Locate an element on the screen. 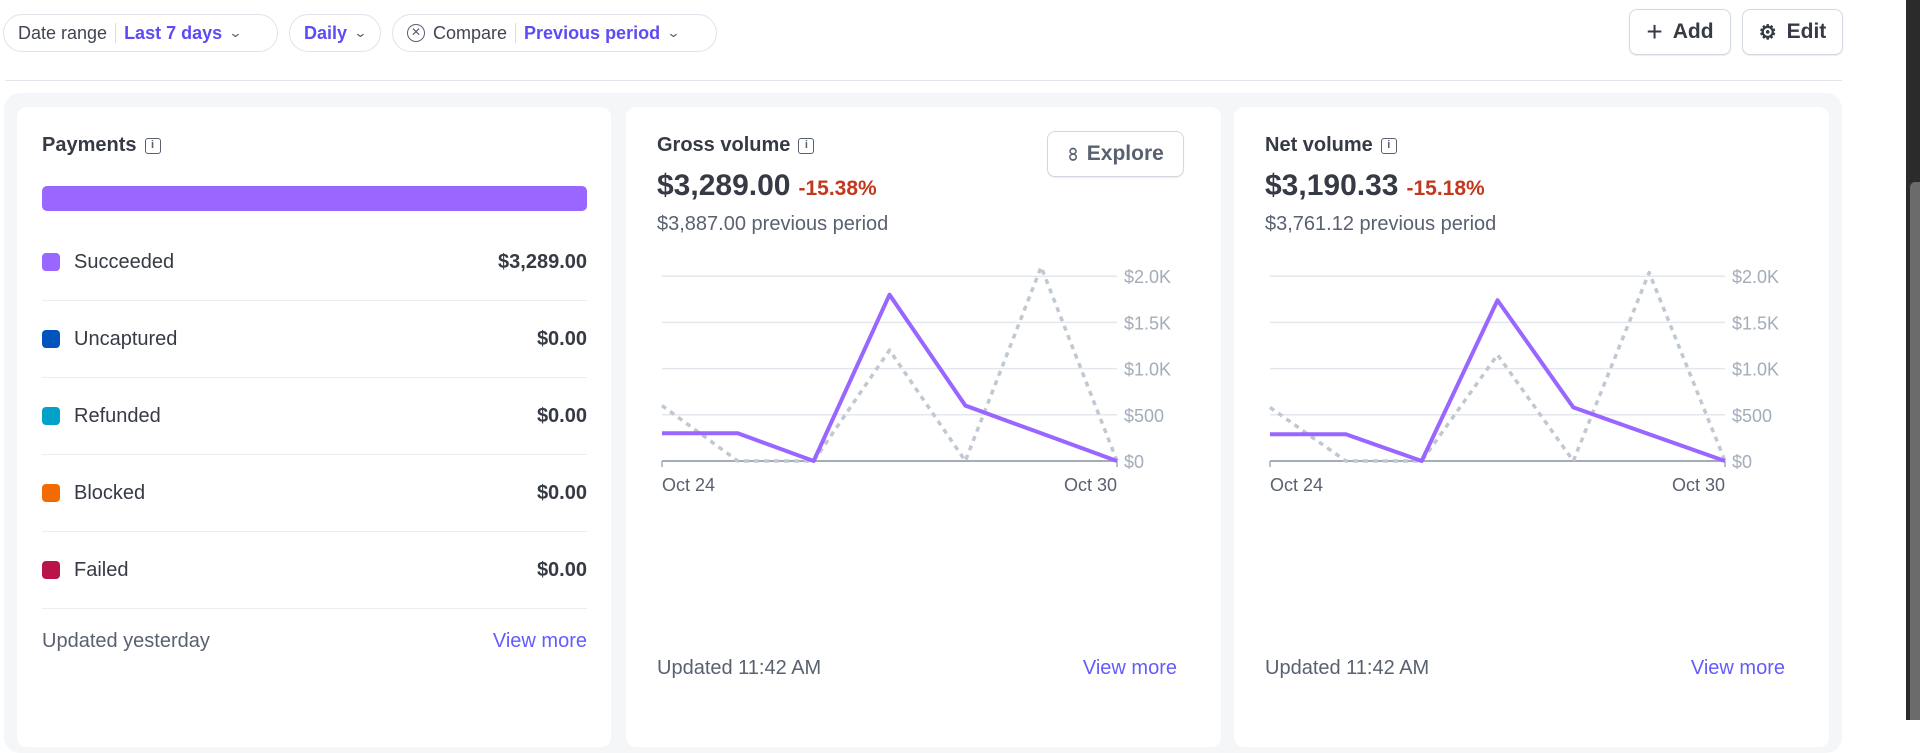 The image size is (1920, 753). binoculars-icon: 𝟾 is located at coordinates (1073, 153).